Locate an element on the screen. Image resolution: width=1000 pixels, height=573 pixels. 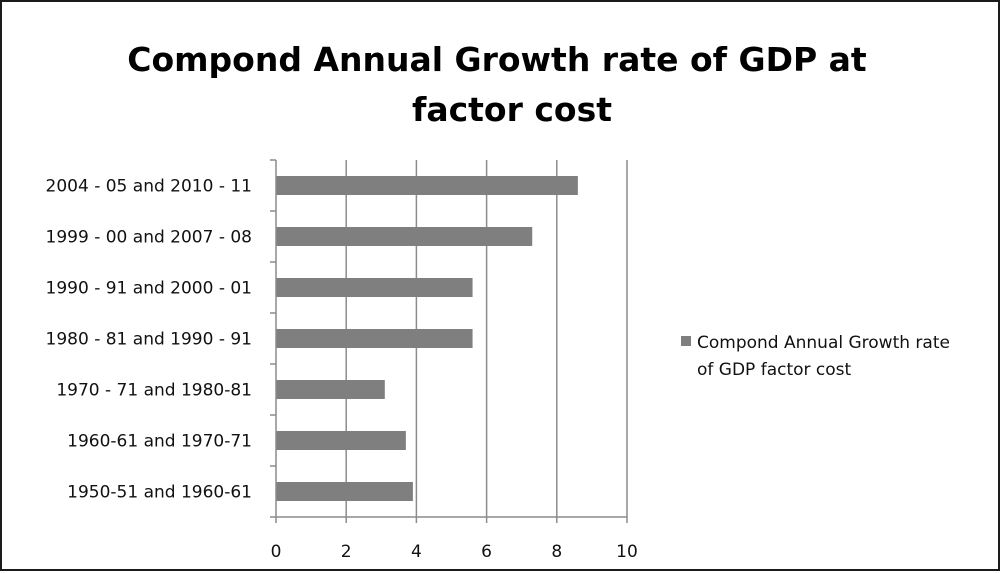
category-label: 1980 - 81 and 1990 - 91 is located at coordinates (149, 340).